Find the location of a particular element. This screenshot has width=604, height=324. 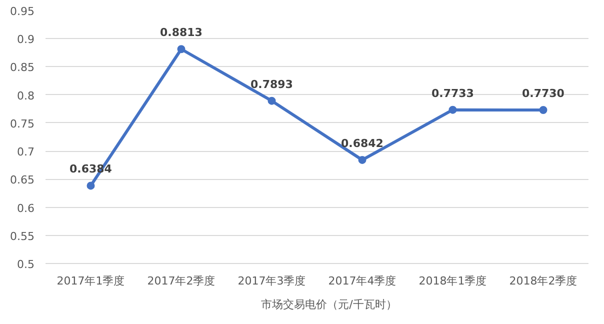

x-tick-label: 2017年4季度 is located at coordinates (362, 281).